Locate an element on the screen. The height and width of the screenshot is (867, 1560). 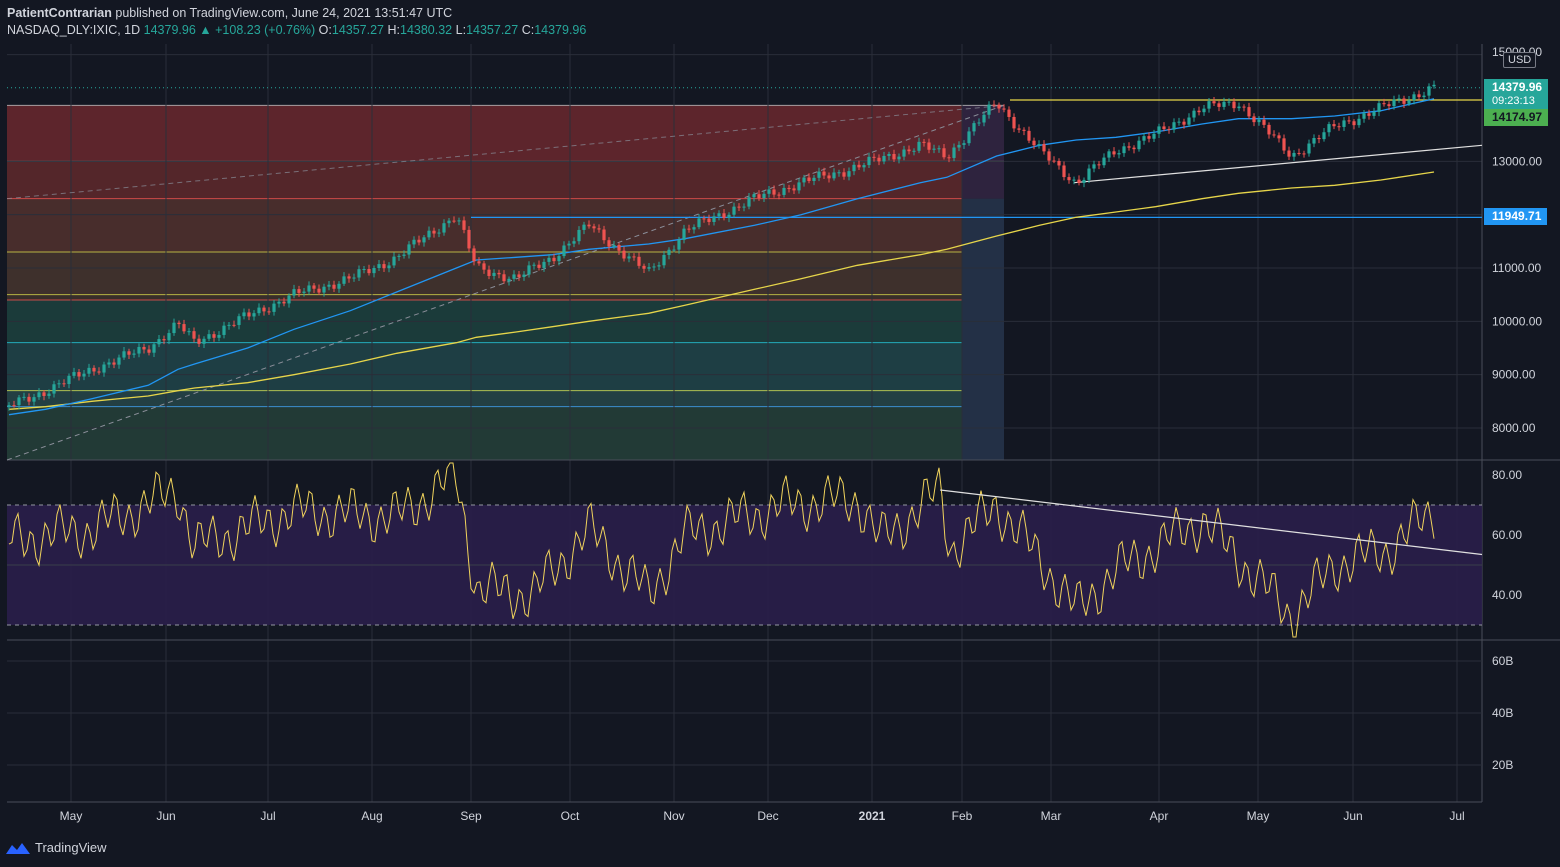
time-axis-label: 2021 is located at coordinates (872, 816).